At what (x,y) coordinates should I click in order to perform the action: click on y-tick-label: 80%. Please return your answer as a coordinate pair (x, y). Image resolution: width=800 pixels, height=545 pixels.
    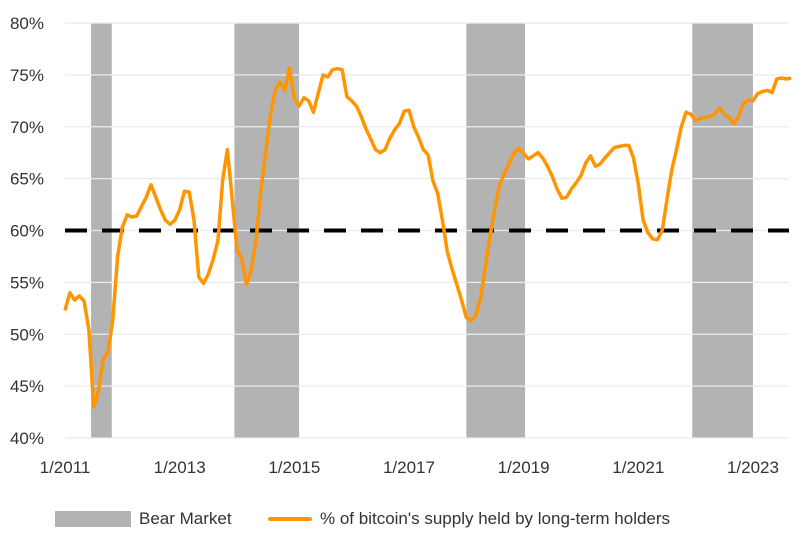
    Looking at the image, I should click on (27, 23).